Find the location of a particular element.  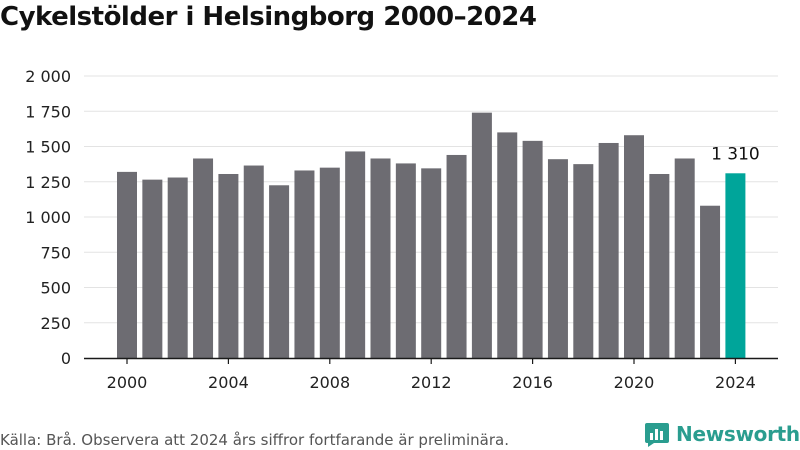

y-tick-label: 1 000 is located at coordinates (48, 217).